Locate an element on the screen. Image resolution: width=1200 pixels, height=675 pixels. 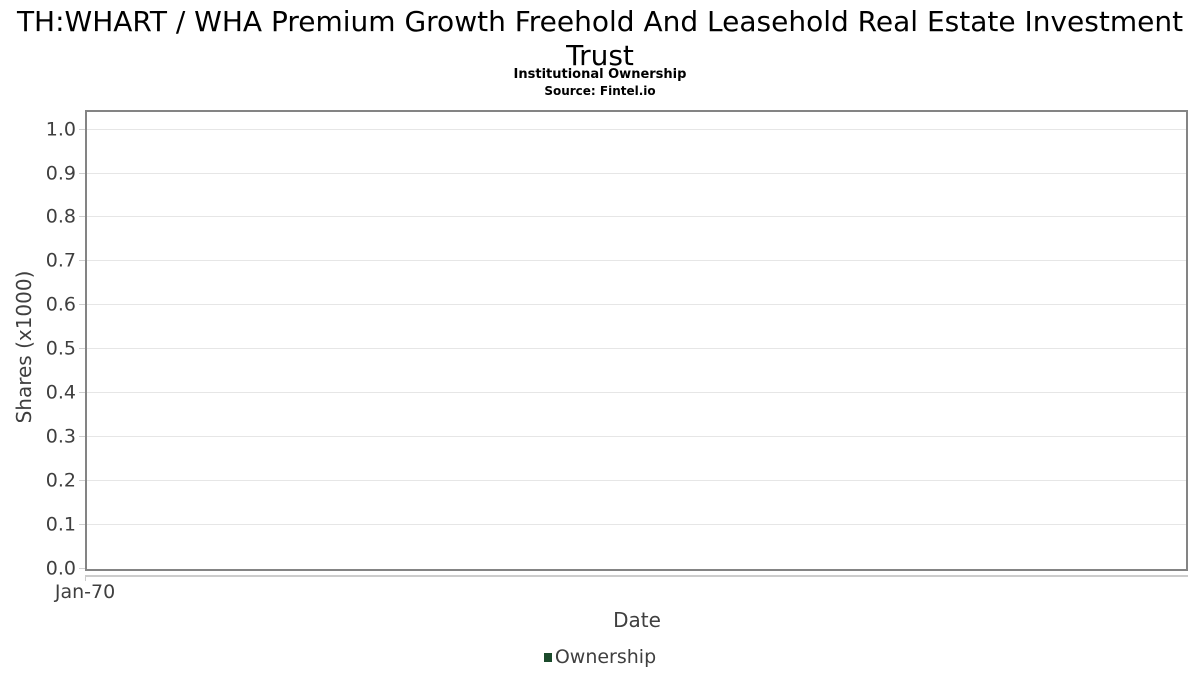
x-axis-line is located at coordinates (636, 576).